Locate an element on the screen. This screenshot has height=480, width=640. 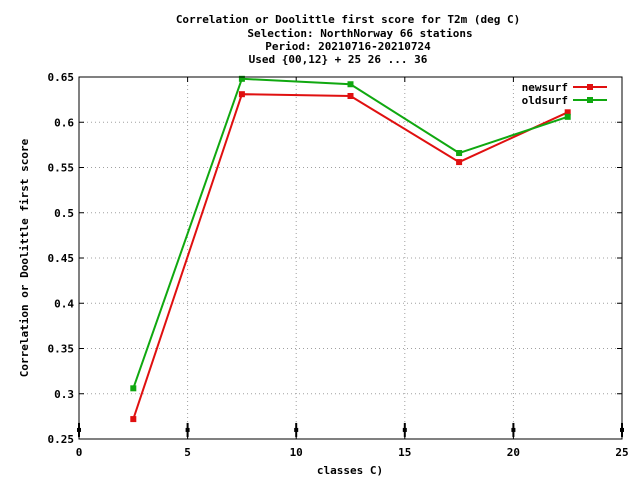
baseline-markers is located at coordinates (350, 429).